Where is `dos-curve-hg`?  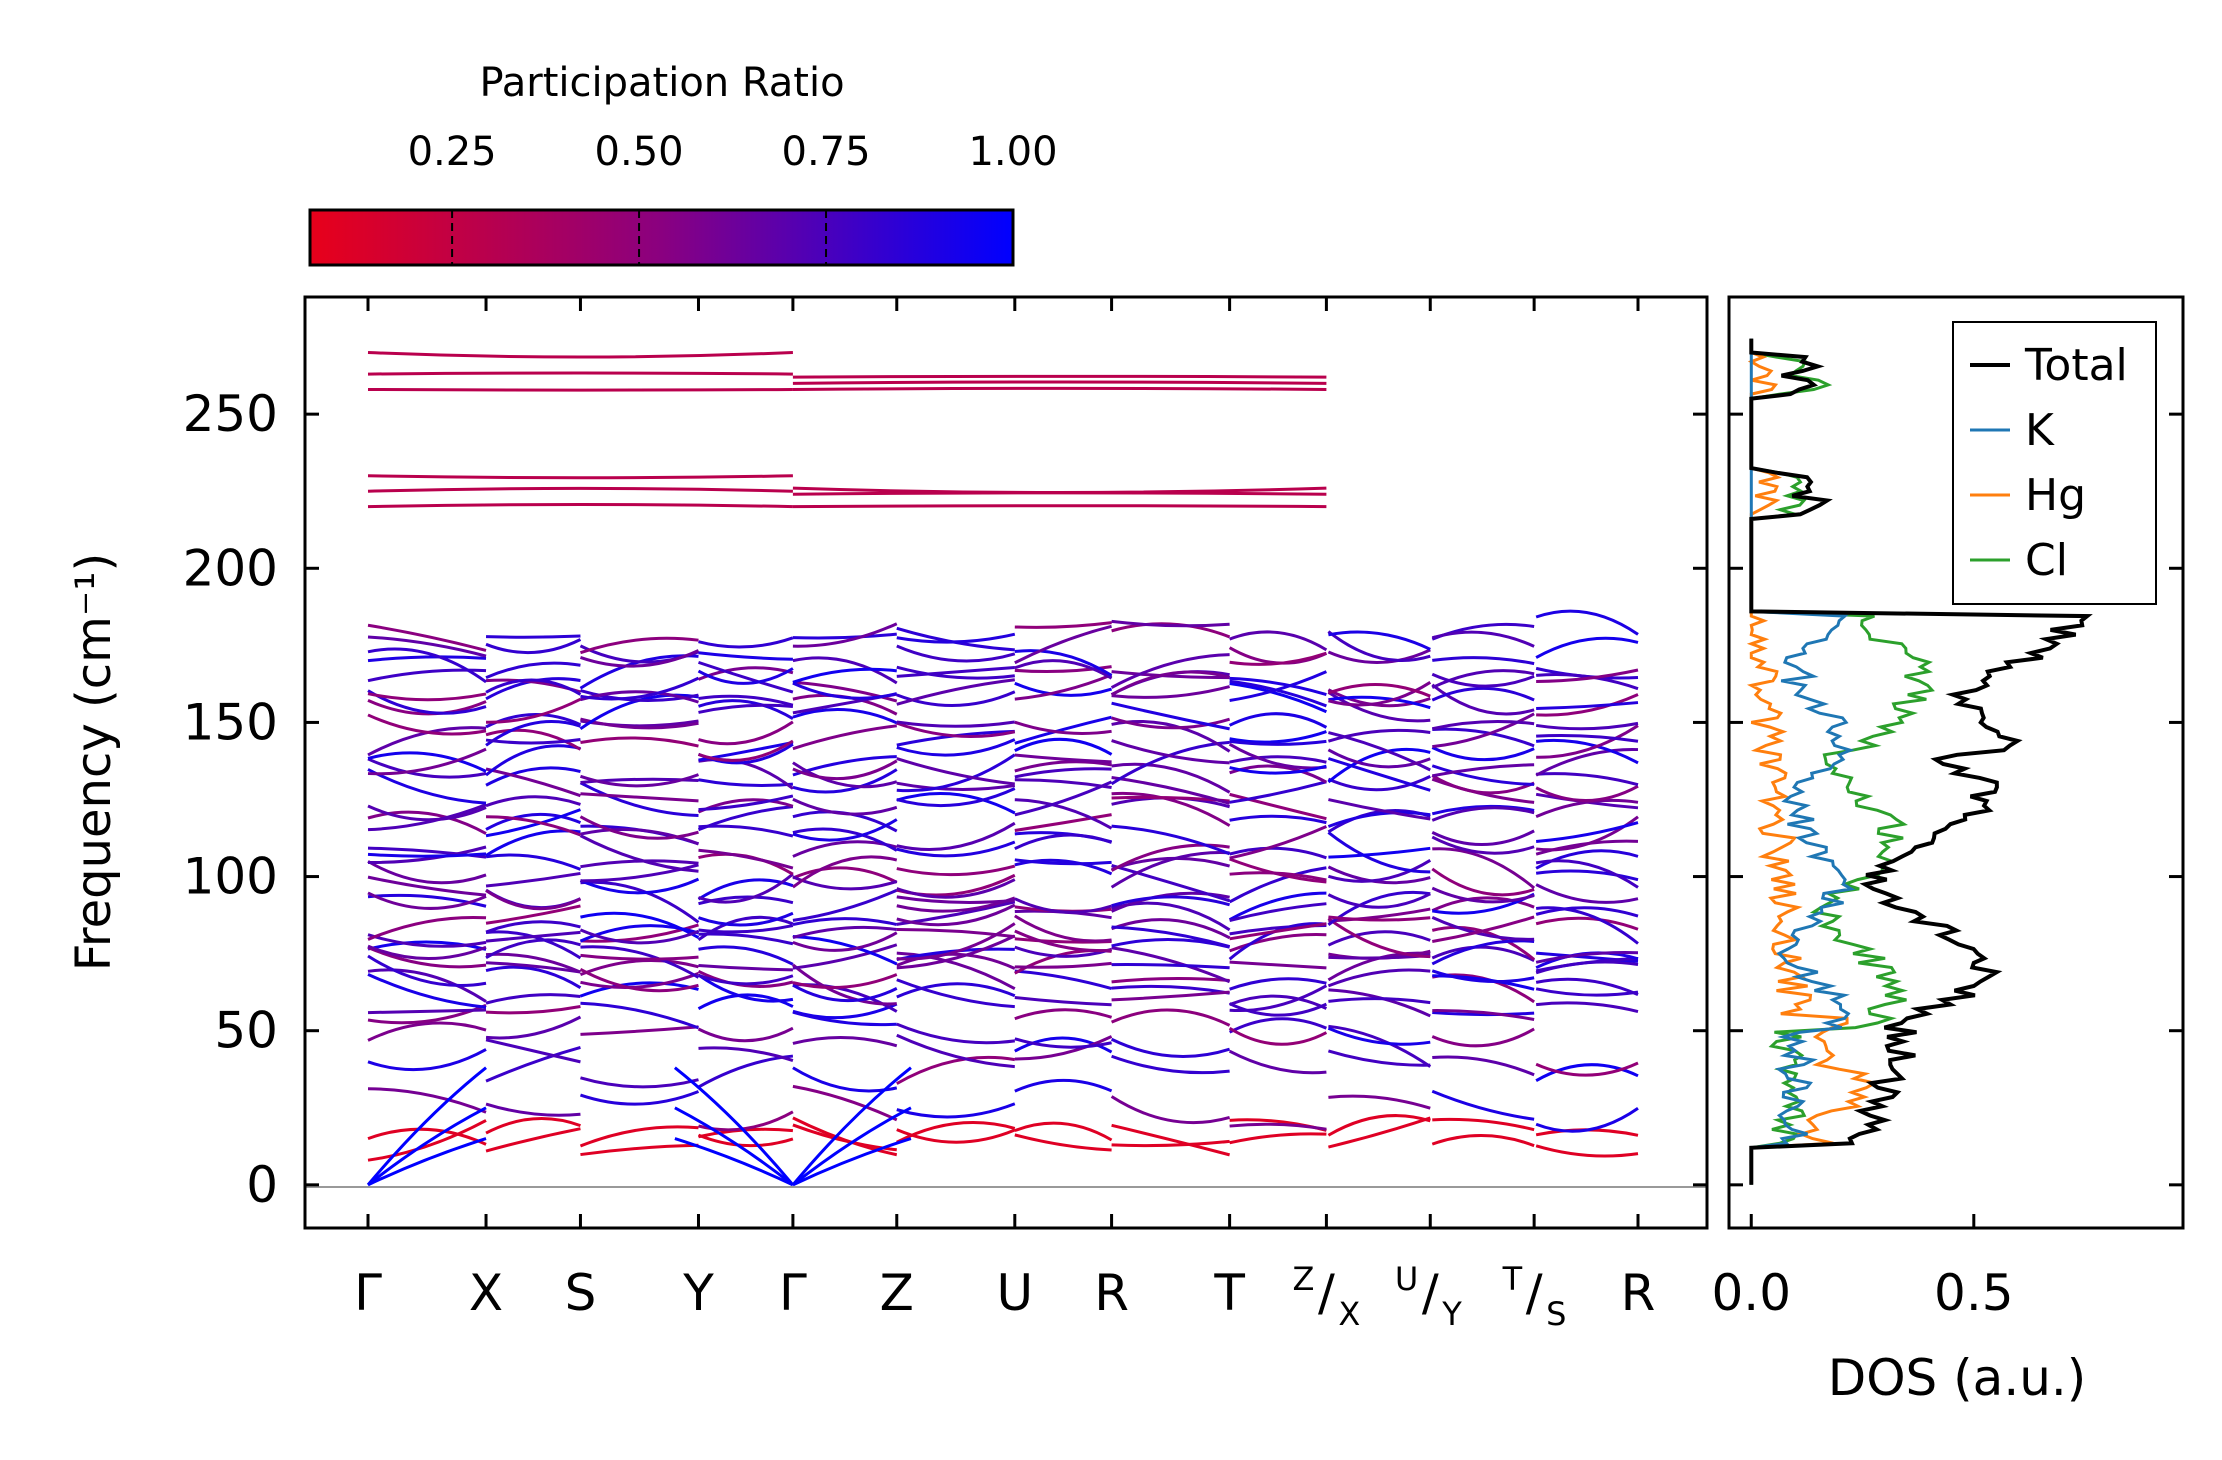 dos-curve-hg is located at coordinates (1812, 761).